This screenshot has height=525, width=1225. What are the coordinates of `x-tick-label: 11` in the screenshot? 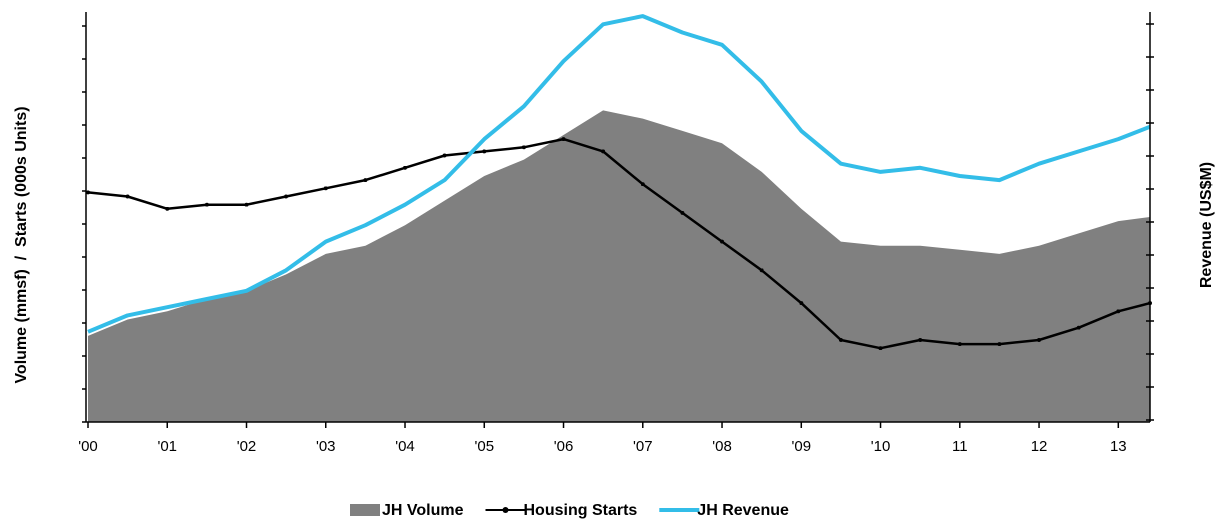 It's located at (960, 446).